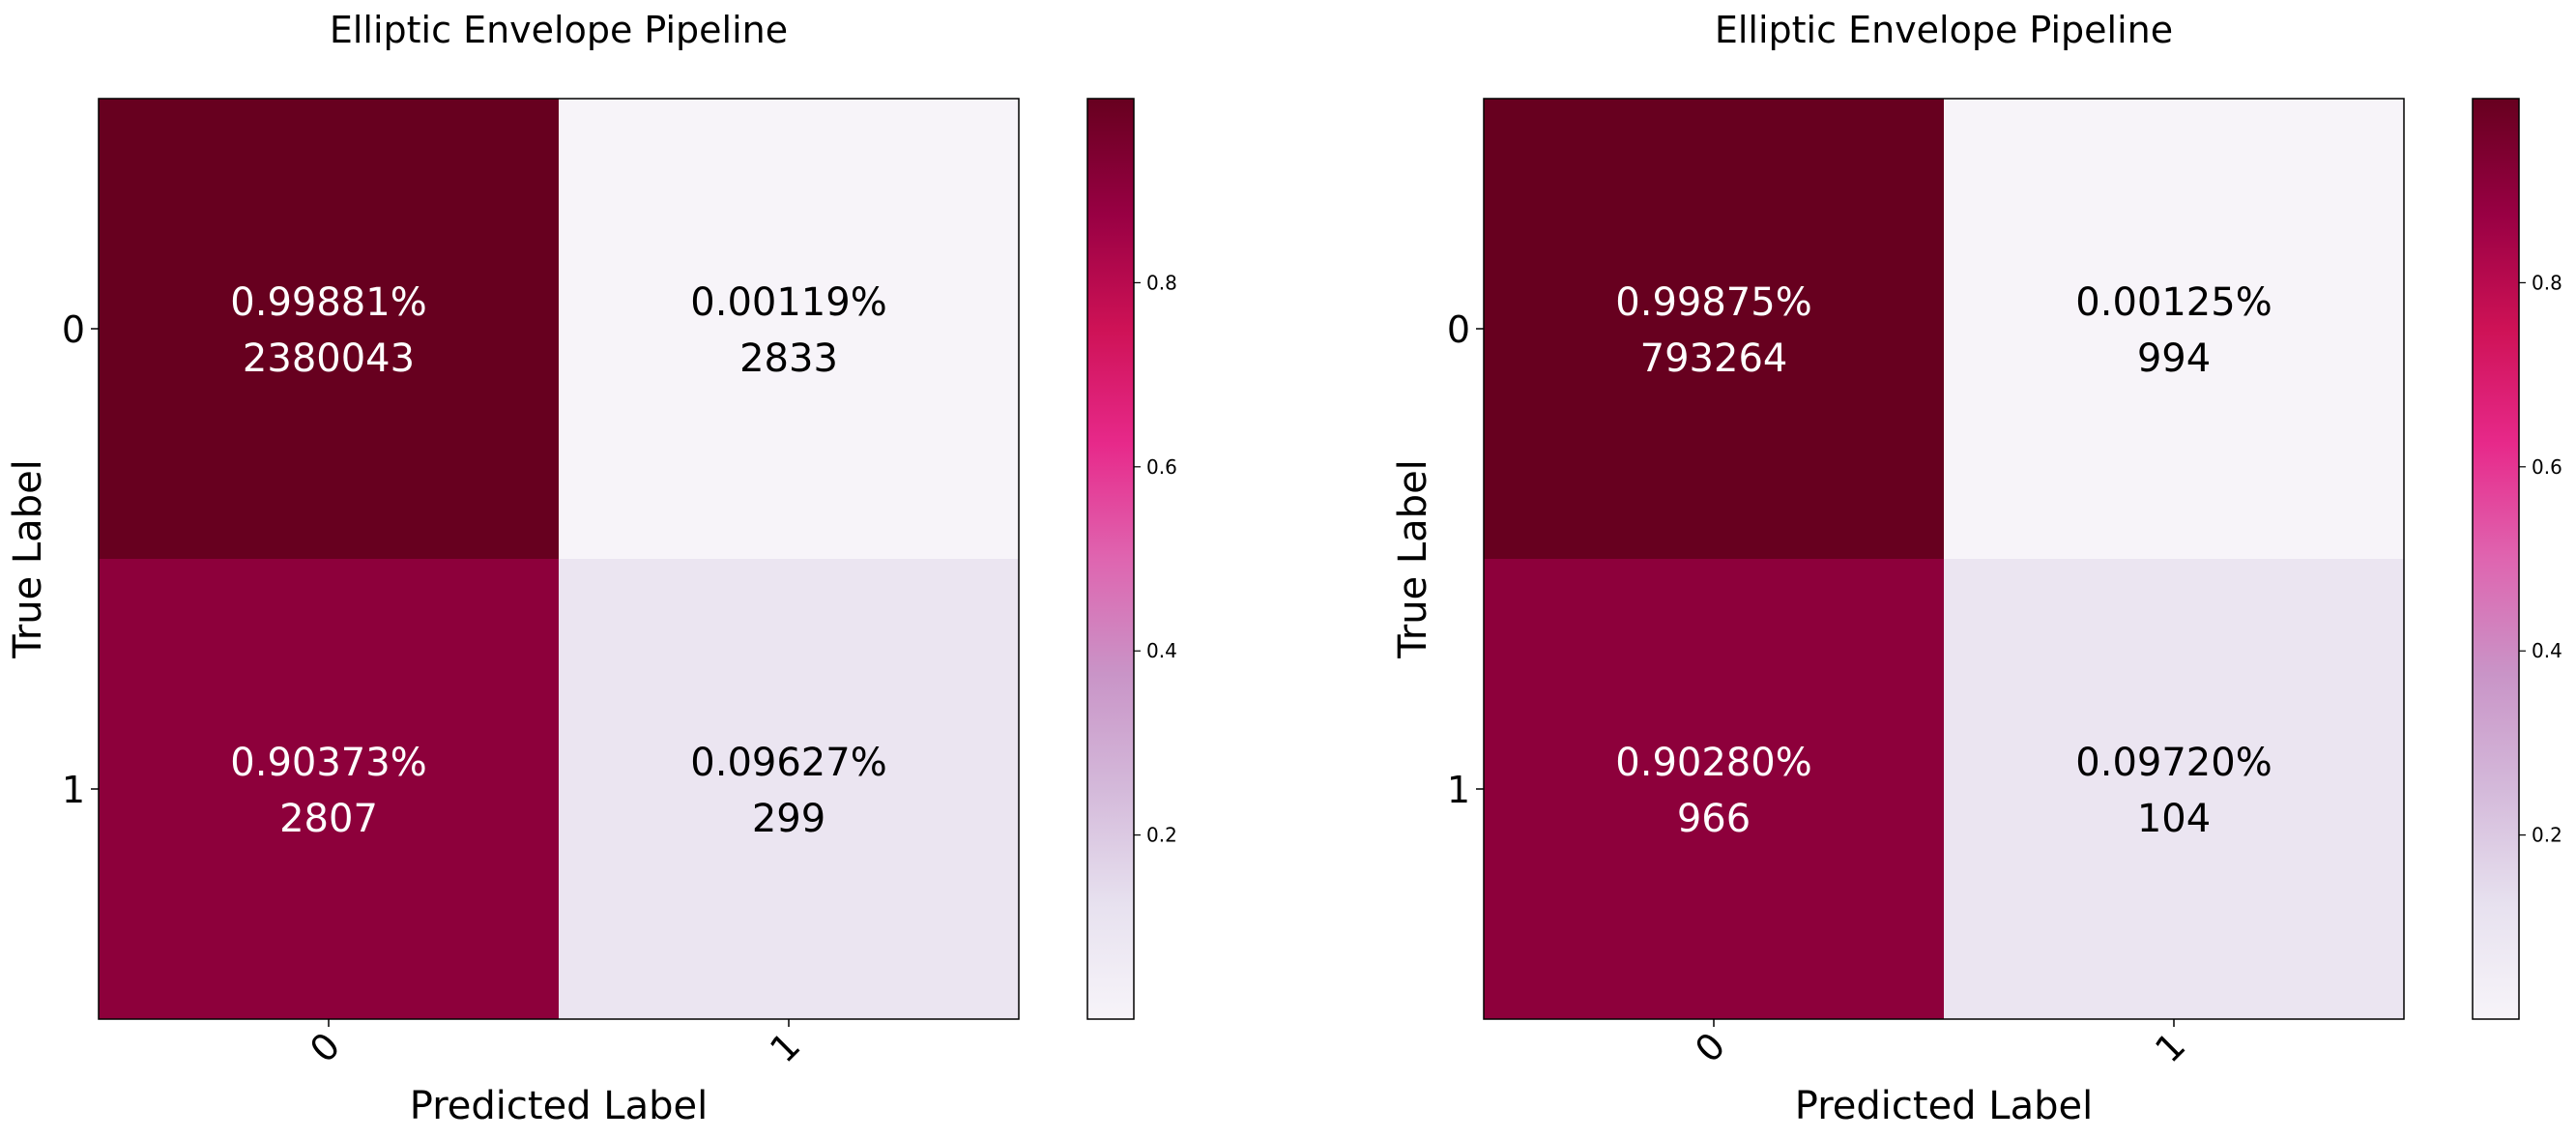  What do you see at coordinates (328, 302) in the screenshot?
I see `cell-percent-label: 0.99881%` at bounding box center [328, 302].